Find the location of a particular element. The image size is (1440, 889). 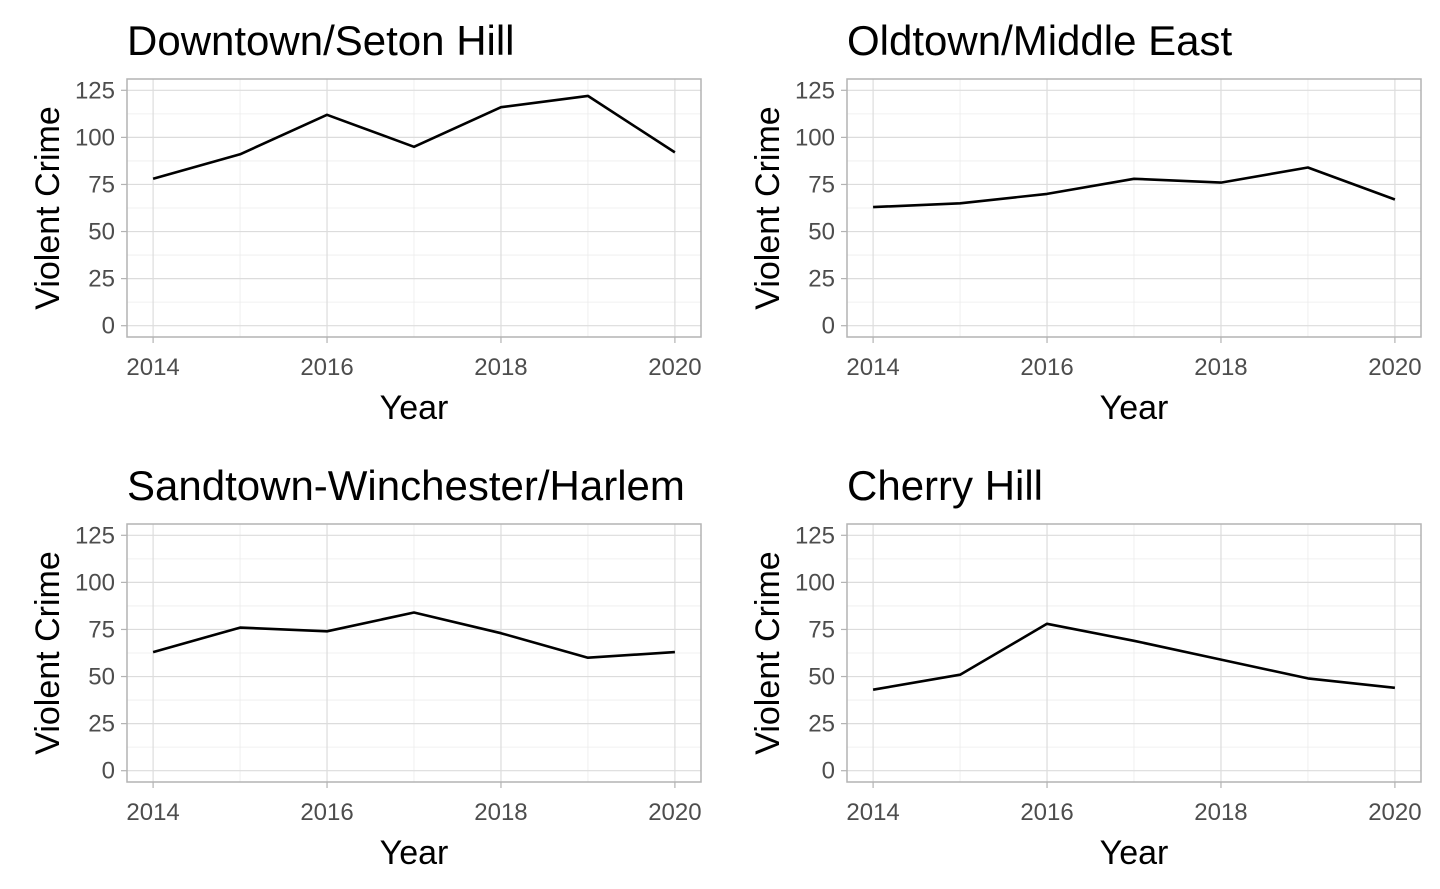

panel-title: Downtown/Seton Hill is located at coordinates (321, 40).